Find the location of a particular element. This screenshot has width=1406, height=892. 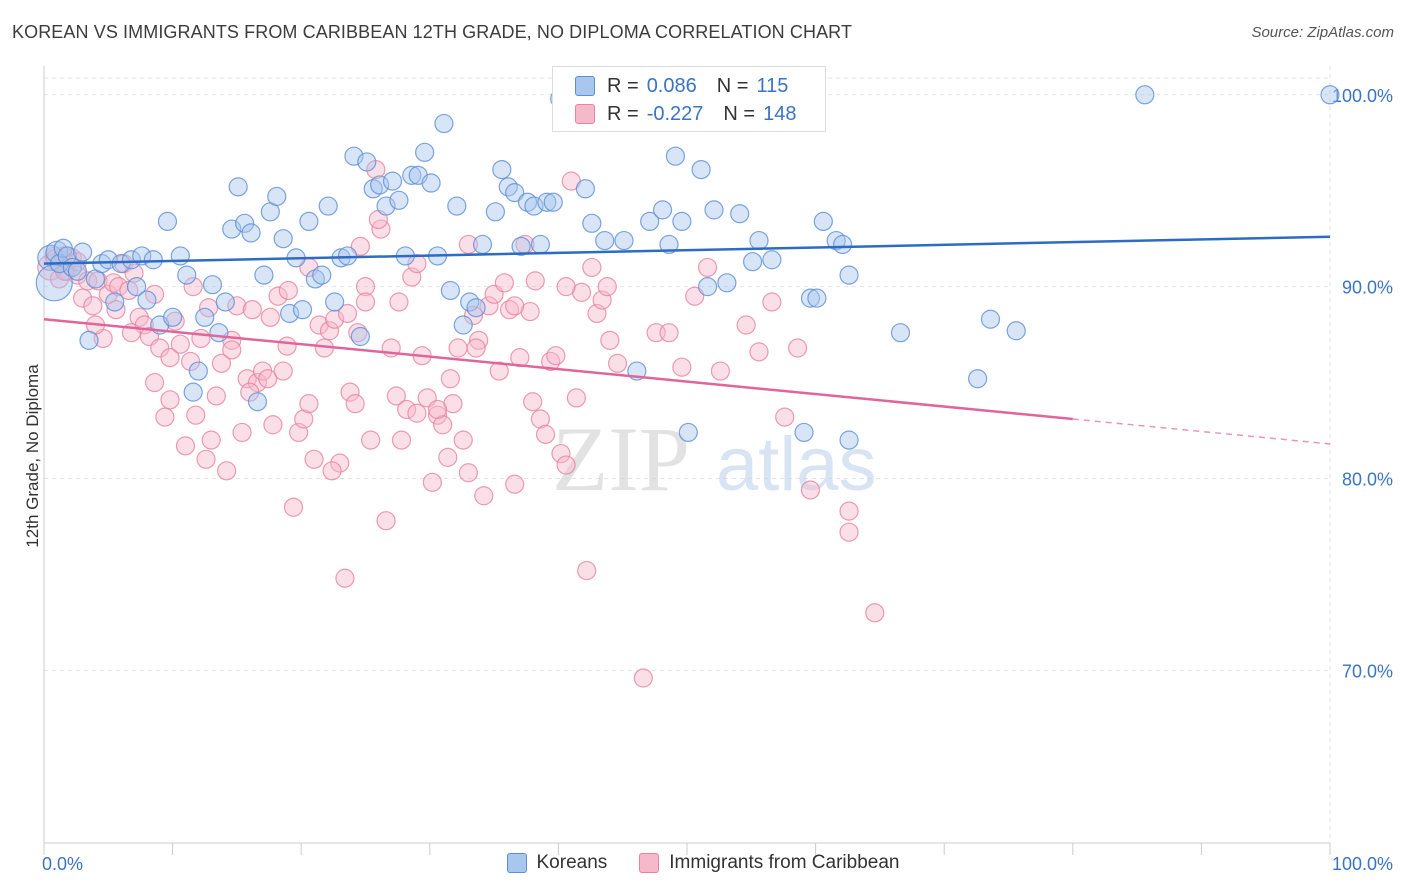

x-tick-label: 0.0% is located at coordinates (62, 864).